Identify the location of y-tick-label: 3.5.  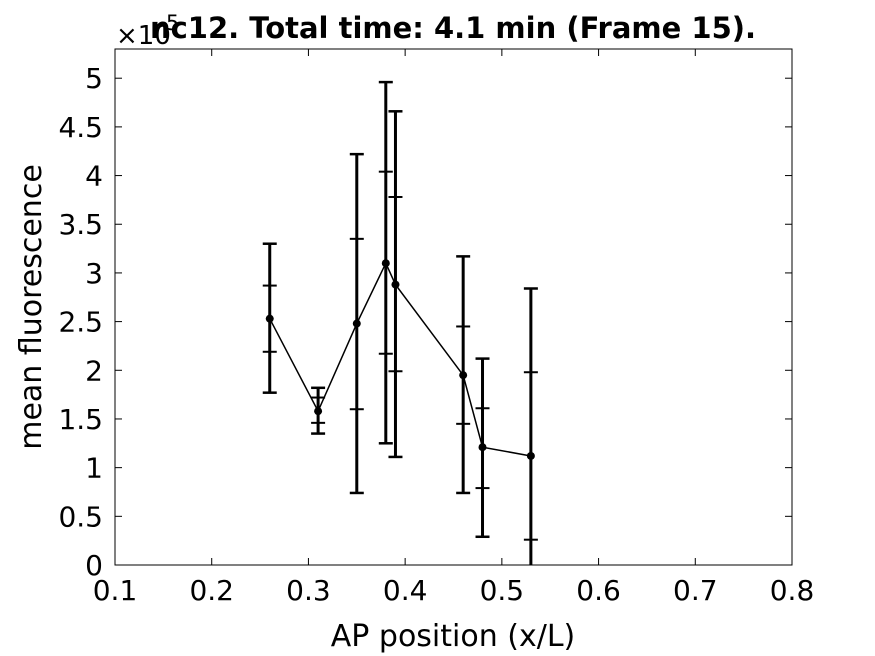
(80, 224).